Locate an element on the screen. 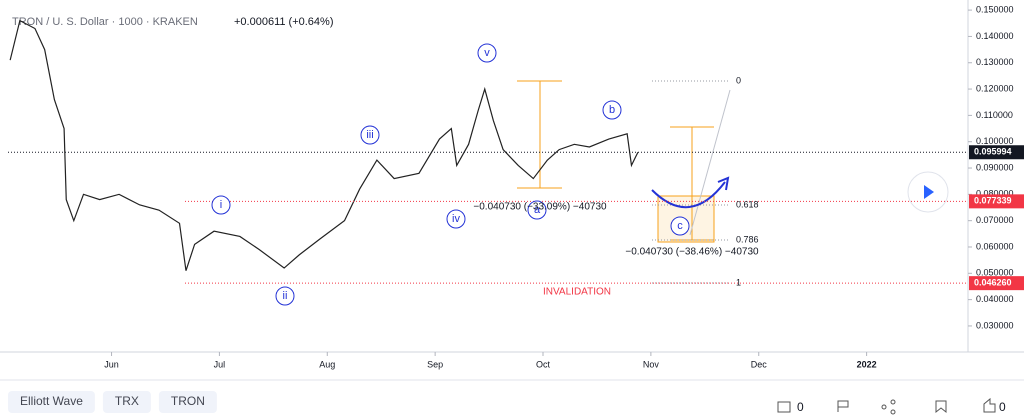 This screenshot has height=418, width=1024. fib-label: 0.618 is located at coordinates (747, 204).